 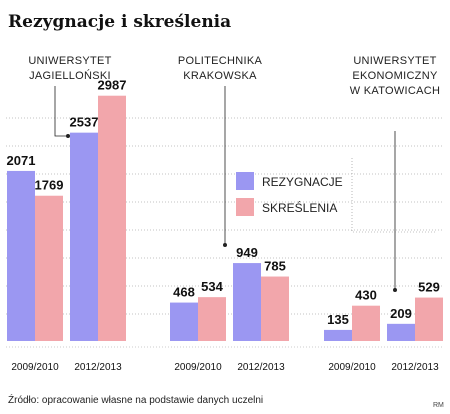 What do you see at coordinates (220, 61) in the screenshot?
I see `group-label: POLITECHNIKA` at bounding box center [220, 61].